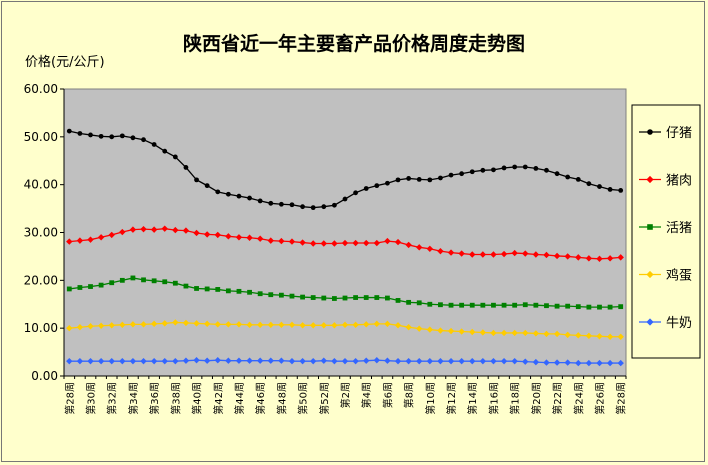 The height and width of the screenshot is (465, 708). Describe the element at coordinates (41, 280) in the screenshot. I see `y-tick-label: 20.00` at that location.